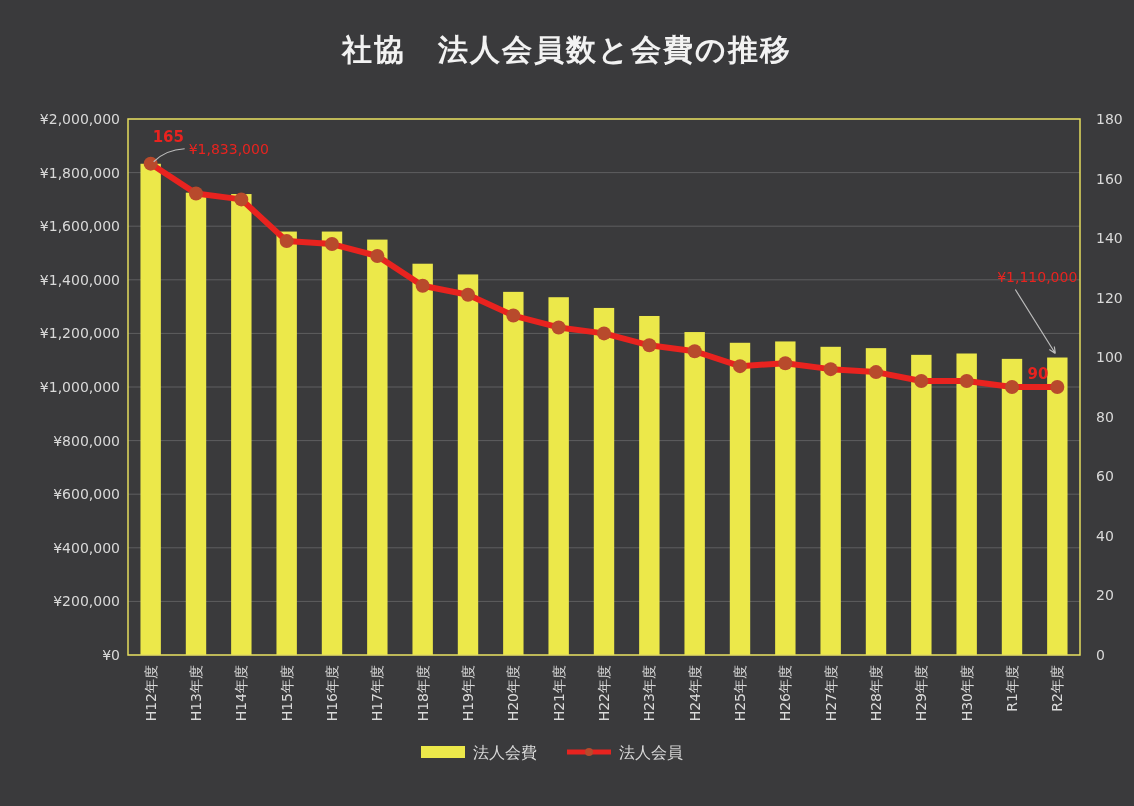 This screenshot has width=1134, height=806. What do you see at coordinates (1057, 688) in the screenshot?
I see `x-tick-label: R2年度` at bounding box center [1057, 688].